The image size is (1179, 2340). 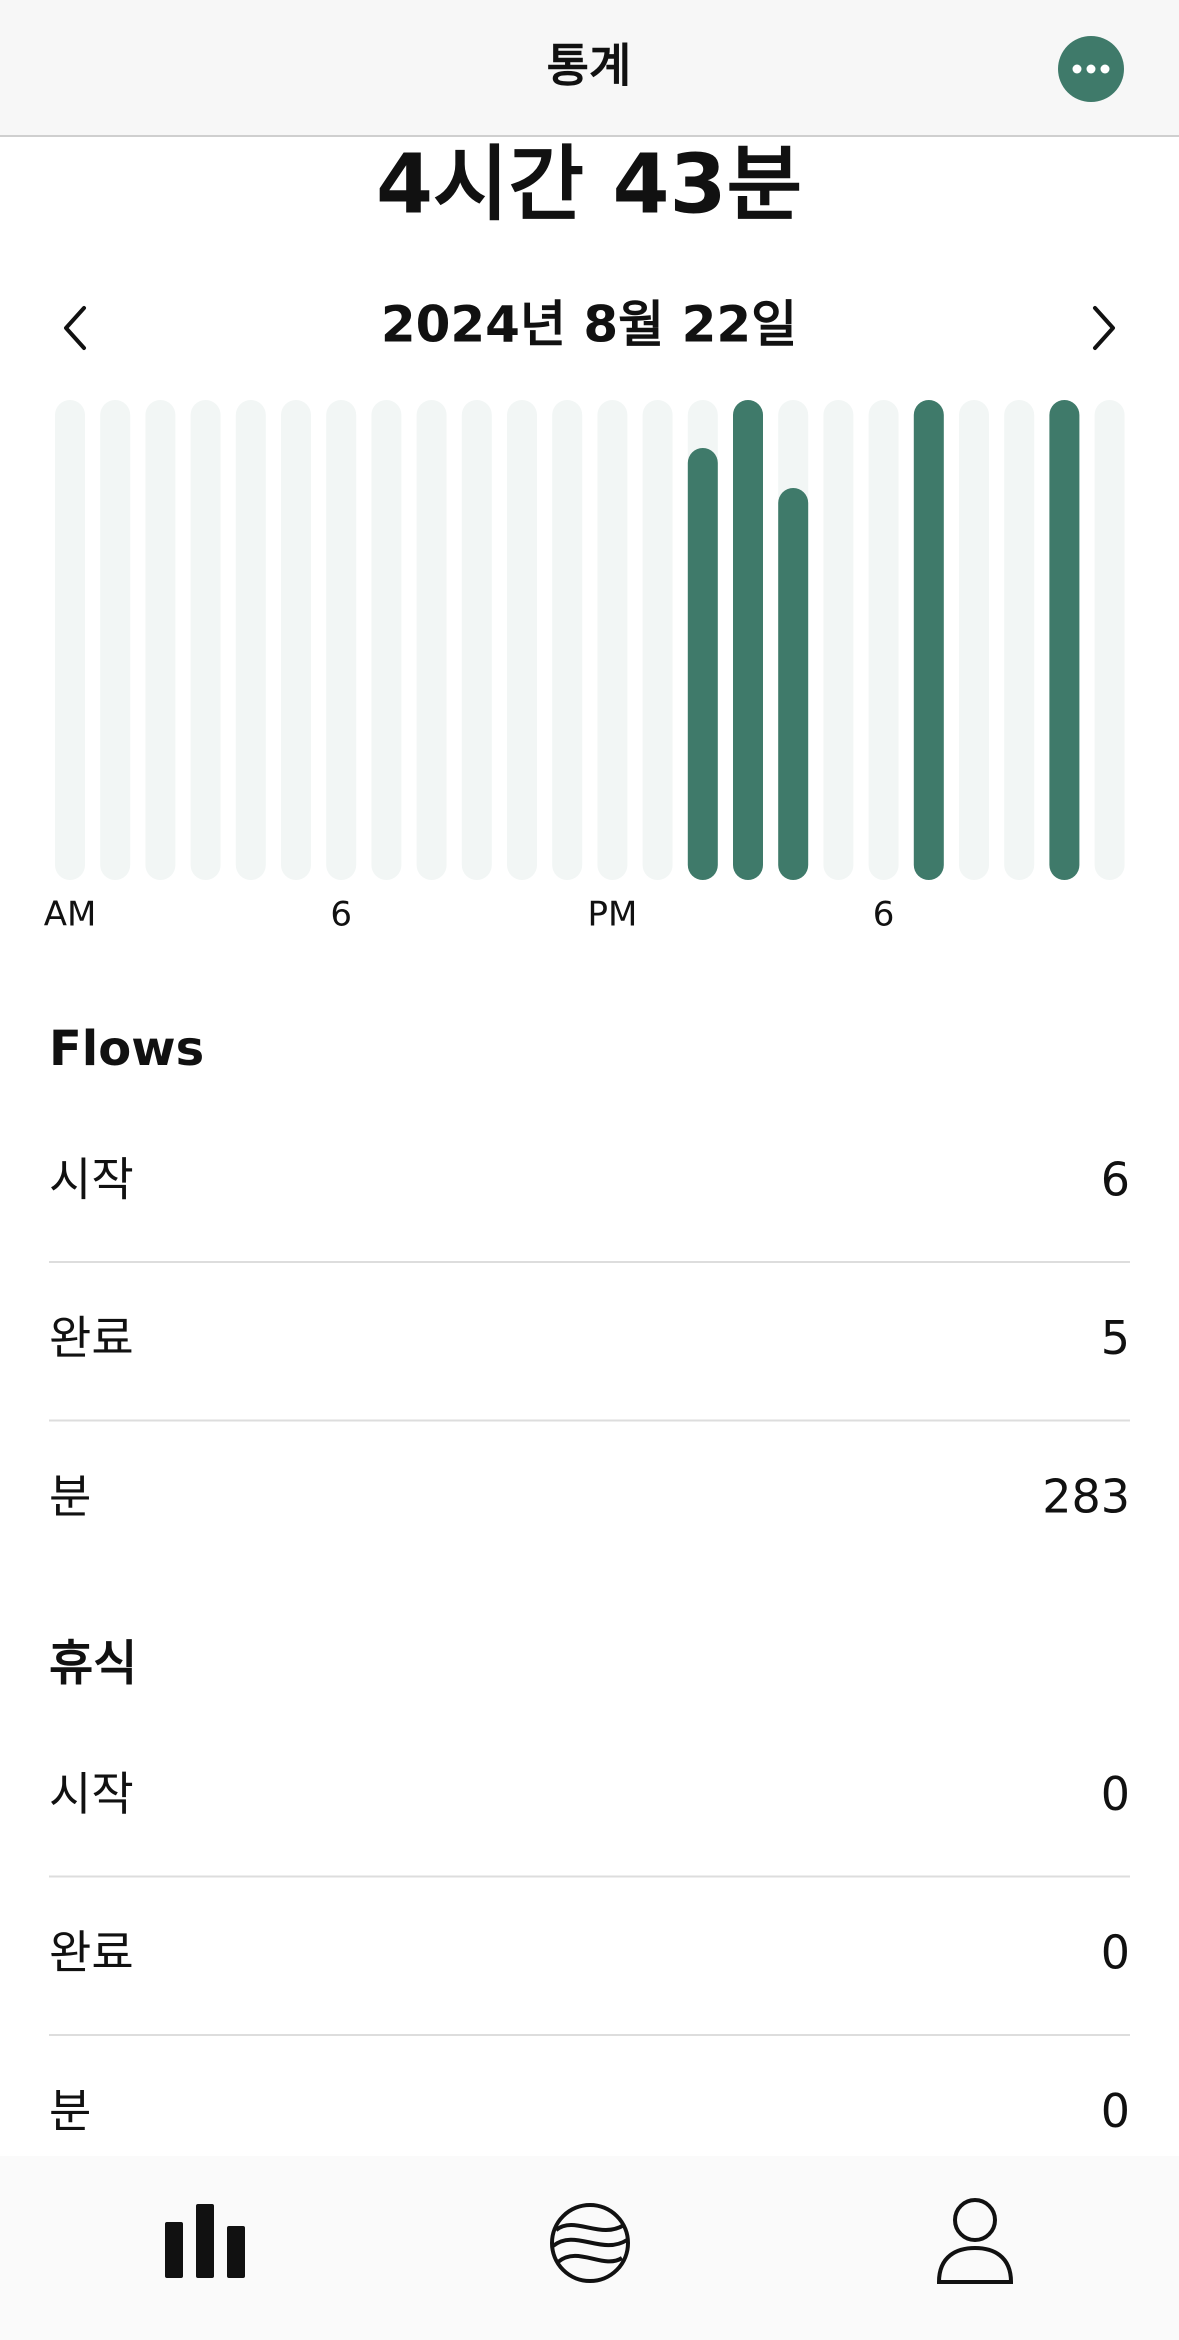 I want to click on date-label: 2024년 8월 22일, so click(x=589, y=325).